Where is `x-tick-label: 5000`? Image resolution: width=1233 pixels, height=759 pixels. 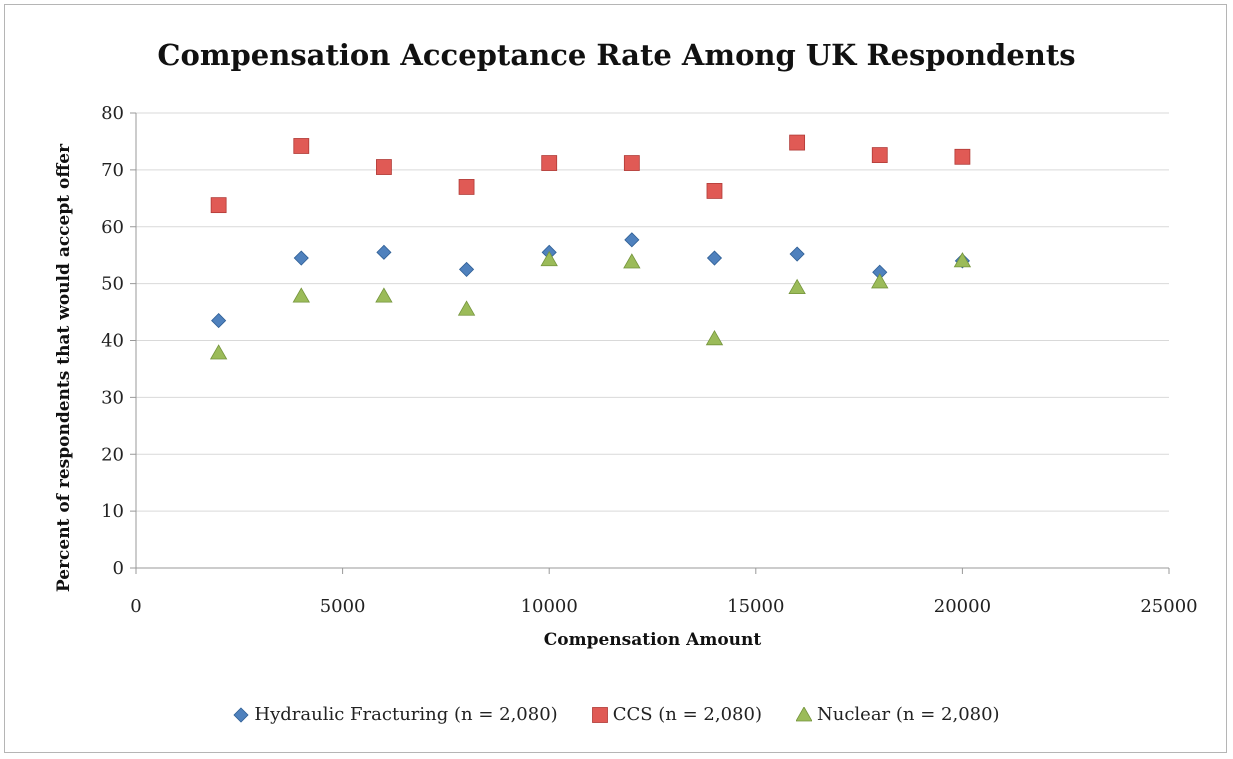
x-tick-label: 5000 is located at coordinates (343, 606).